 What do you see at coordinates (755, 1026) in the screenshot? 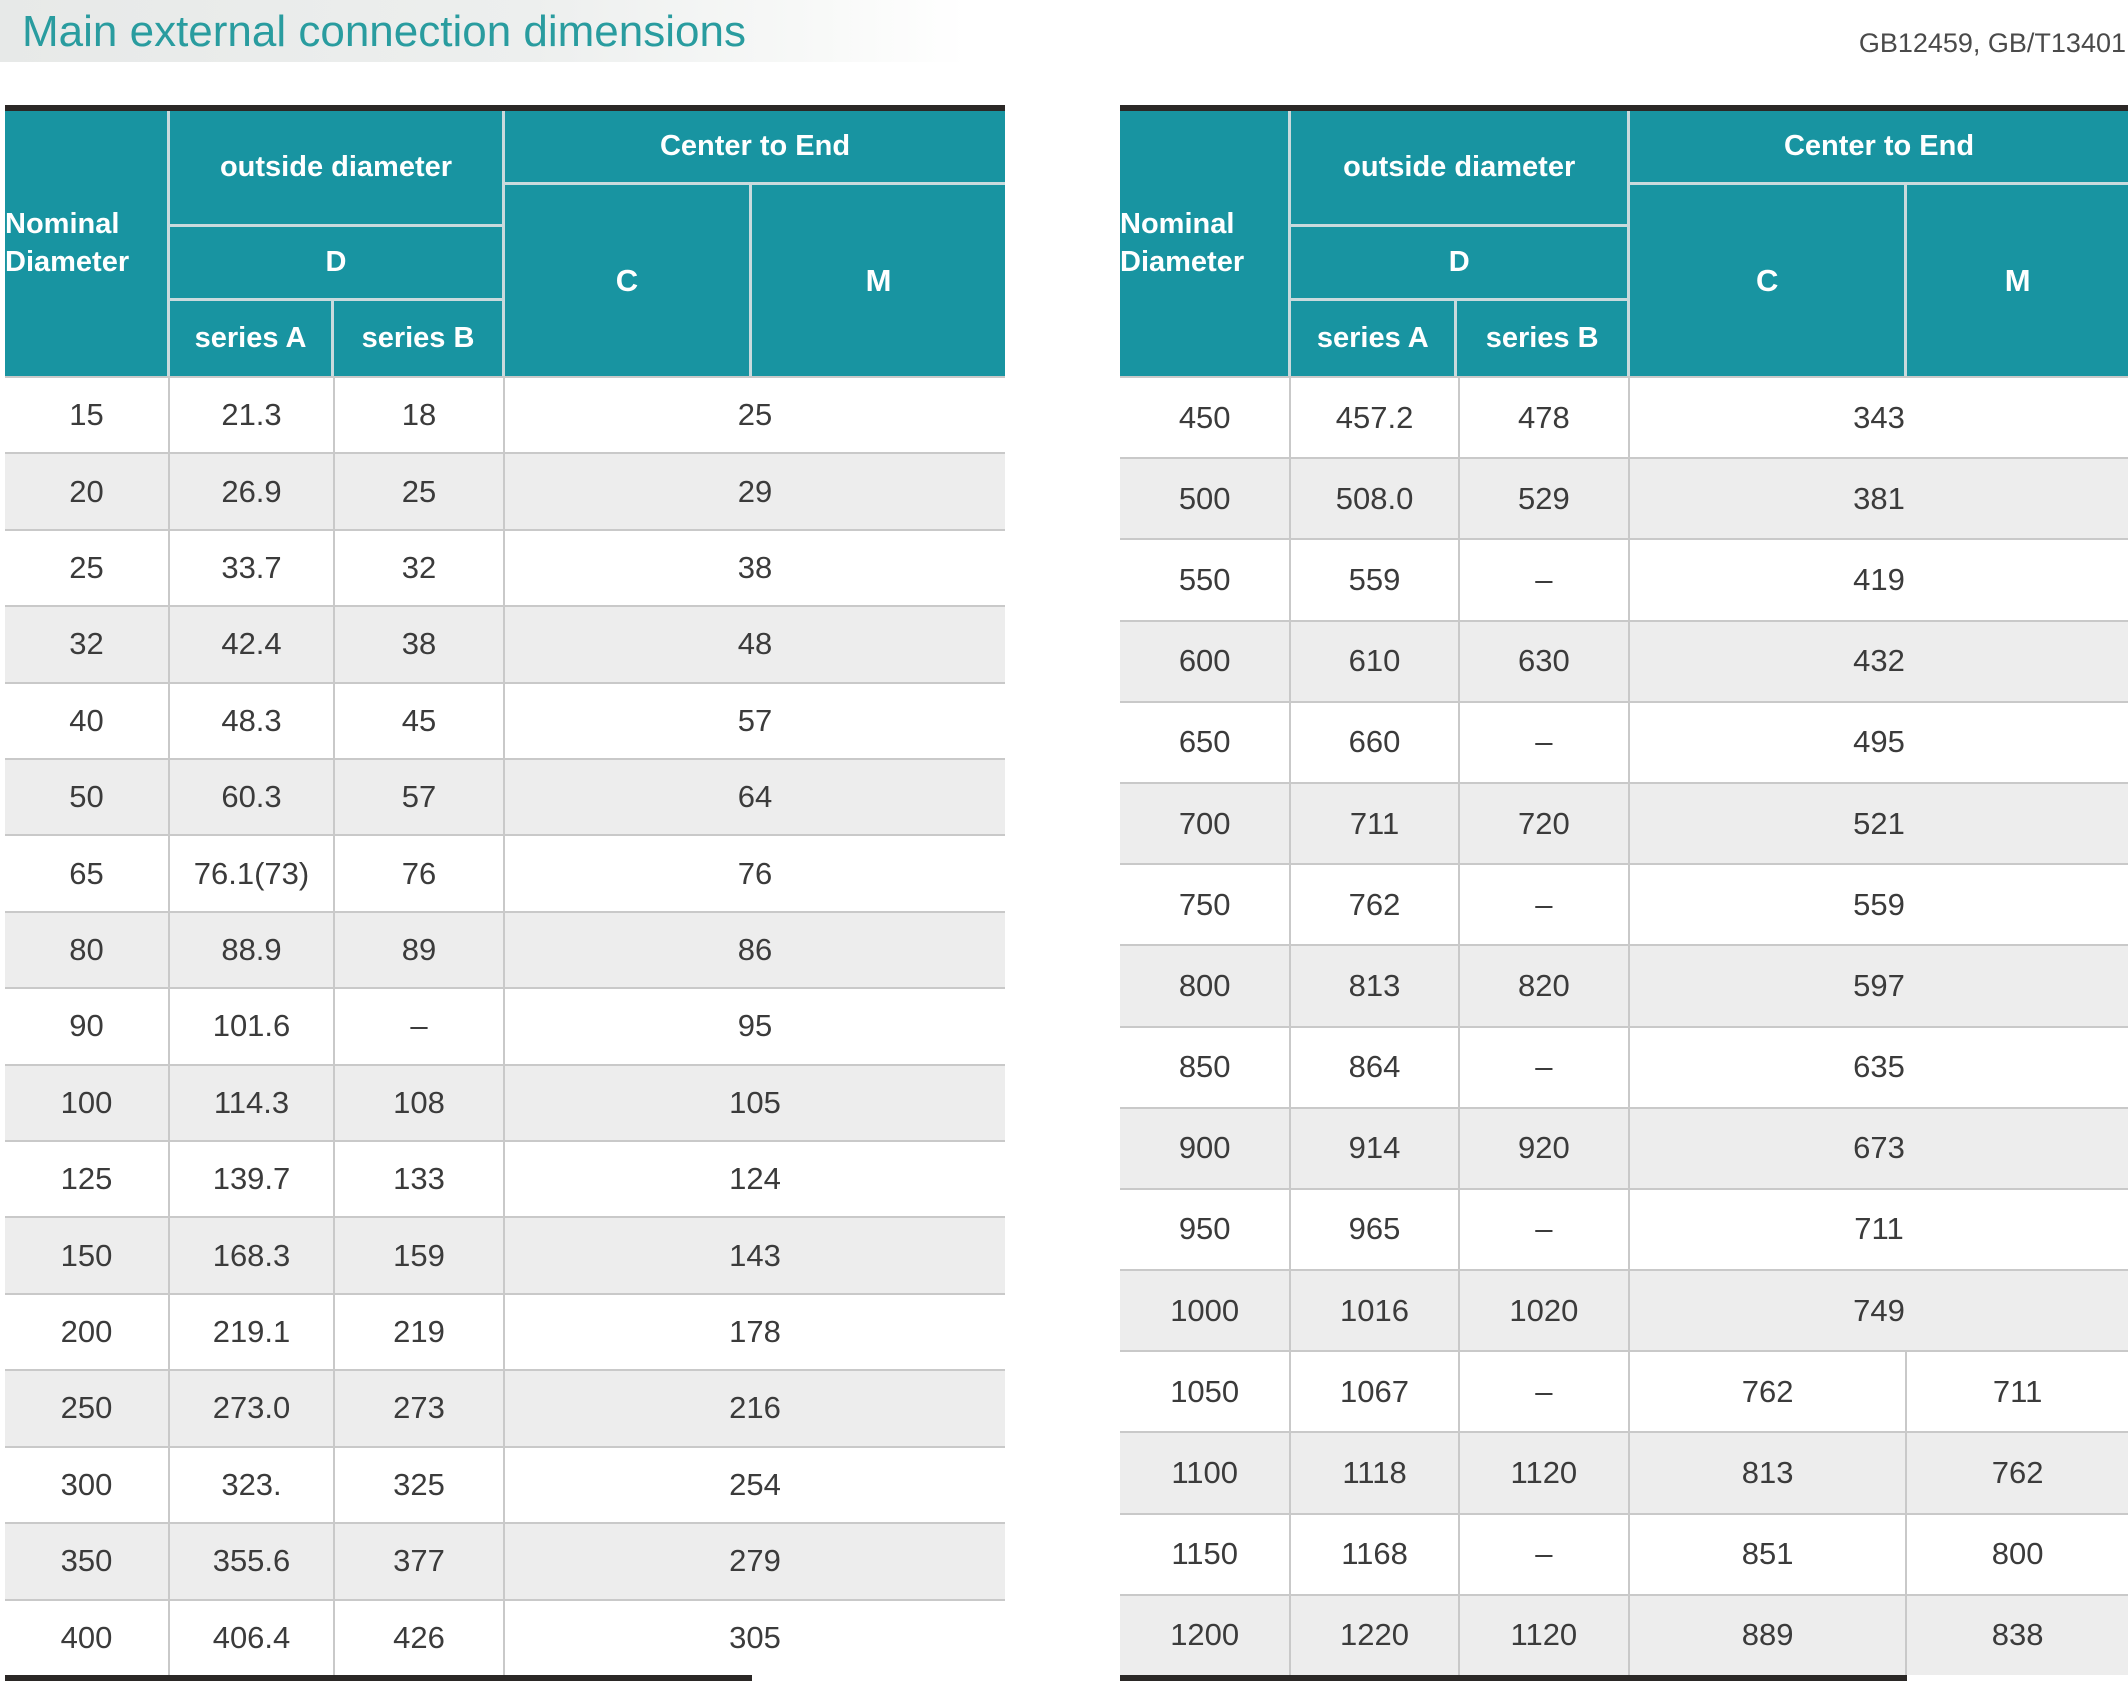
I see `cell-center-to-end: 95` at bounding box center [755, 1026].